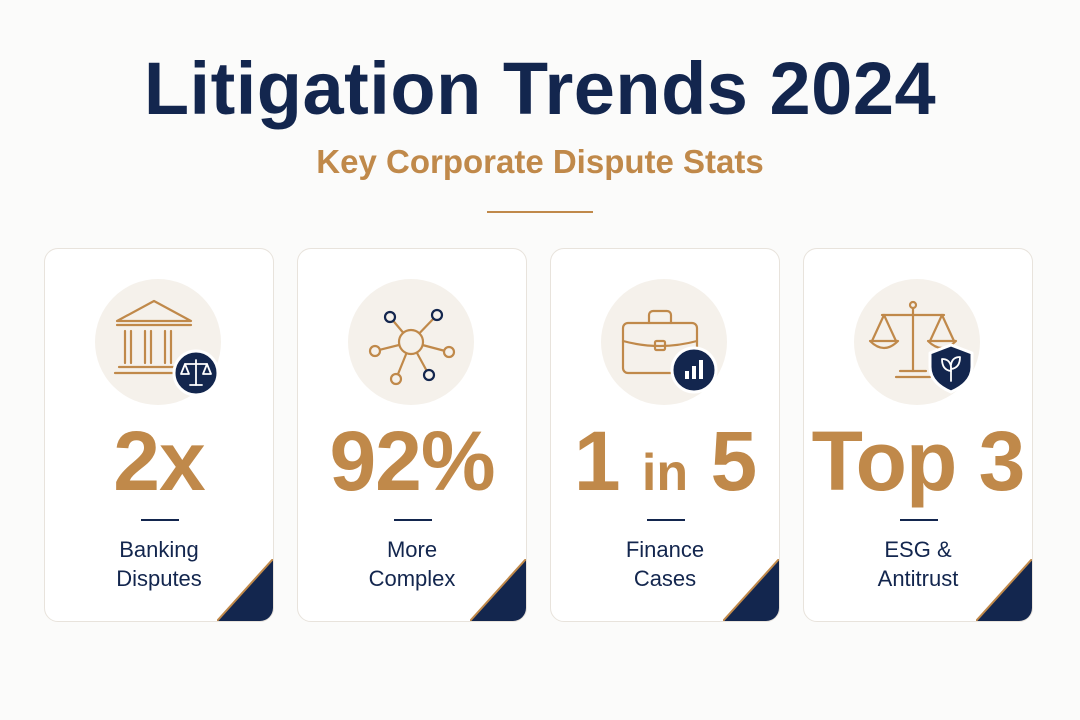 This screenshot has height=720, width=1080. What do you see at coordinates (540, 212) in the screenshot?
I see `title-divider` at bounding box center [540, 212].